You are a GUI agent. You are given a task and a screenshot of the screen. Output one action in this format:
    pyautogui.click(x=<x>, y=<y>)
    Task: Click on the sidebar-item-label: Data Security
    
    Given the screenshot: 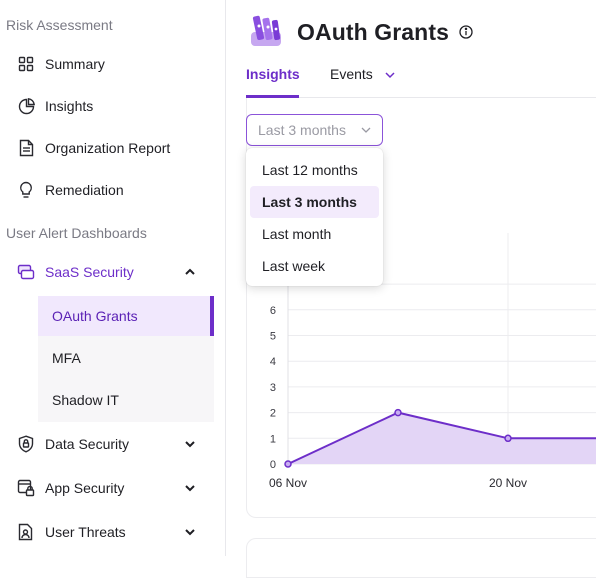 What is the action you would take?
    pyautogui.click(x=87, y=444)
    